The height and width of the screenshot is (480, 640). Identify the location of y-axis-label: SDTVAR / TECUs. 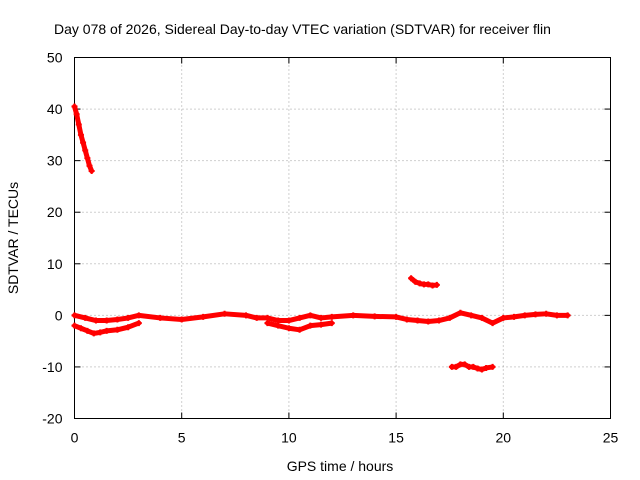
(13, 238).